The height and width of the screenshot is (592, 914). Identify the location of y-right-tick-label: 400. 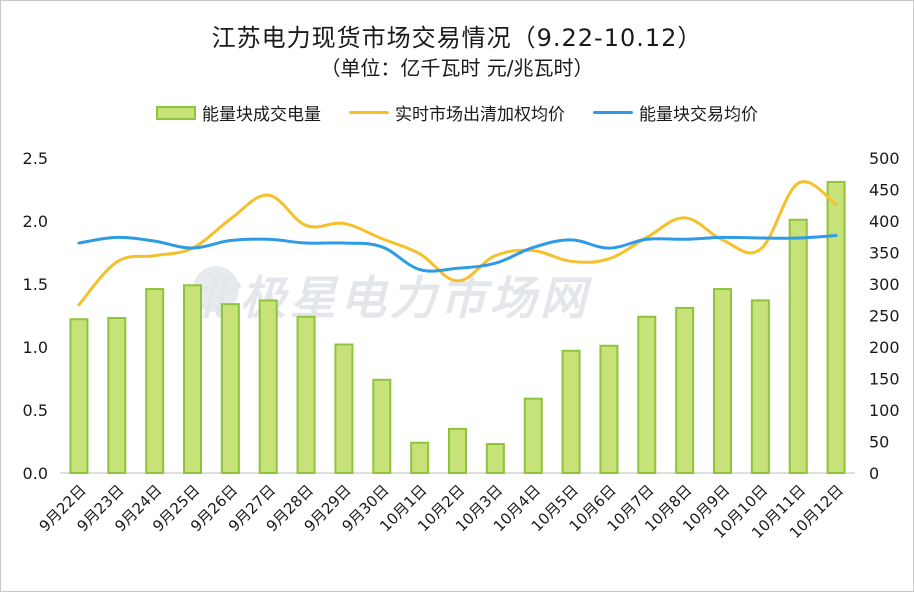
(884, 221).